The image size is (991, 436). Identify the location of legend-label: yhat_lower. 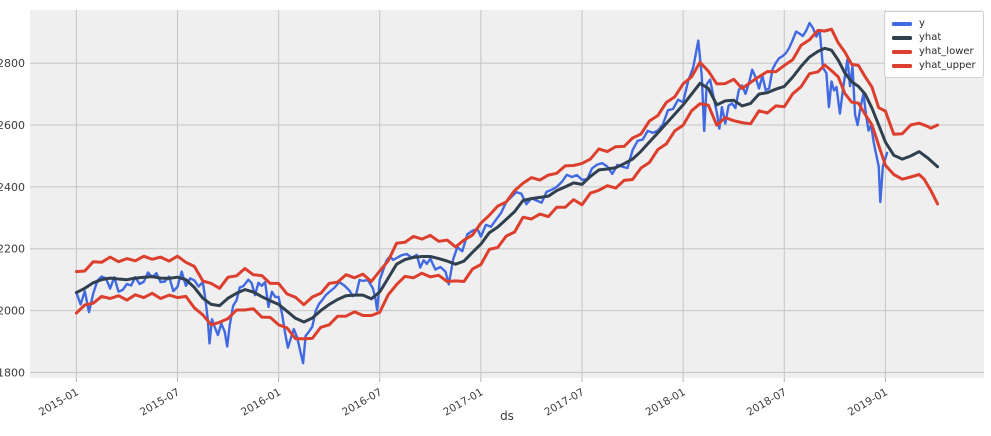
(946, 51).